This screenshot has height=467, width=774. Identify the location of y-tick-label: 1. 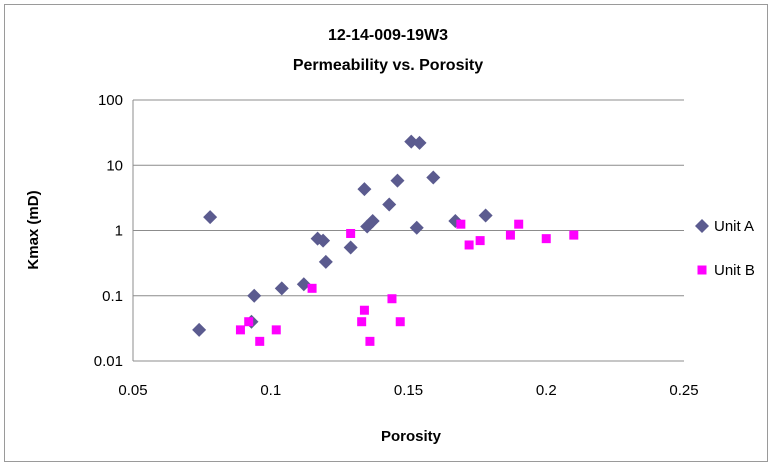
(119, 231).